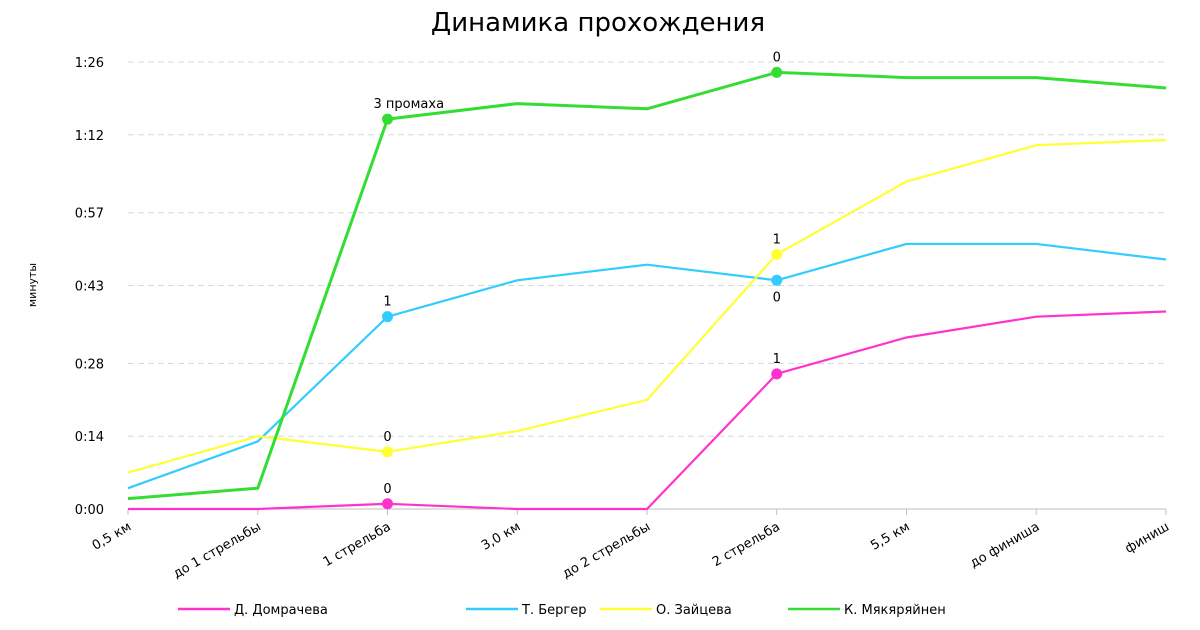  What do you see at coordinates (281, 610) in the screenshot?
I see `legend-label: Д. Домрачева` at bounding box center [281, 610].